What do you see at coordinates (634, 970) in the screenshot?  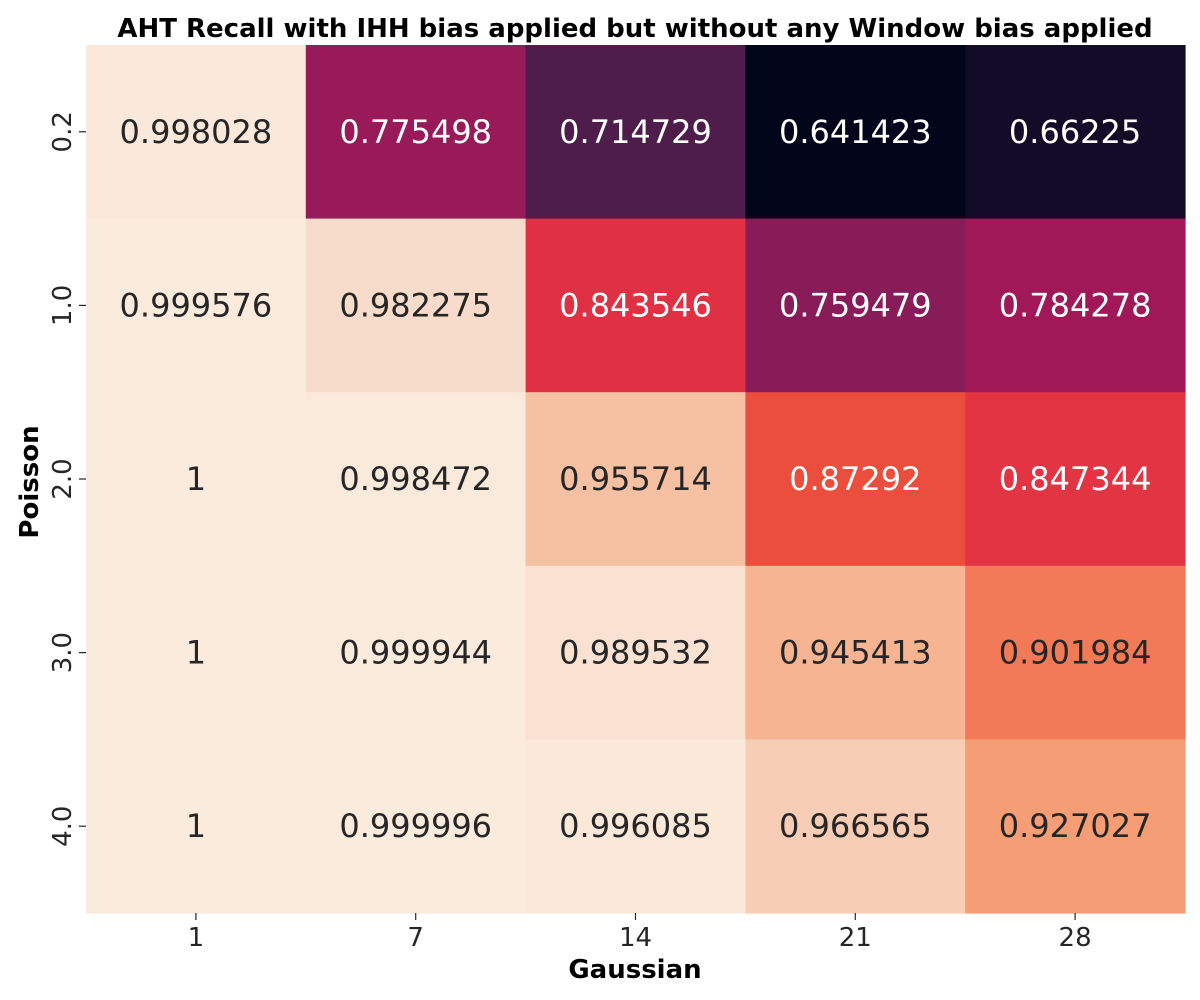 I see `x-axis-label: Gaussian` at bounding box center [634, 970].